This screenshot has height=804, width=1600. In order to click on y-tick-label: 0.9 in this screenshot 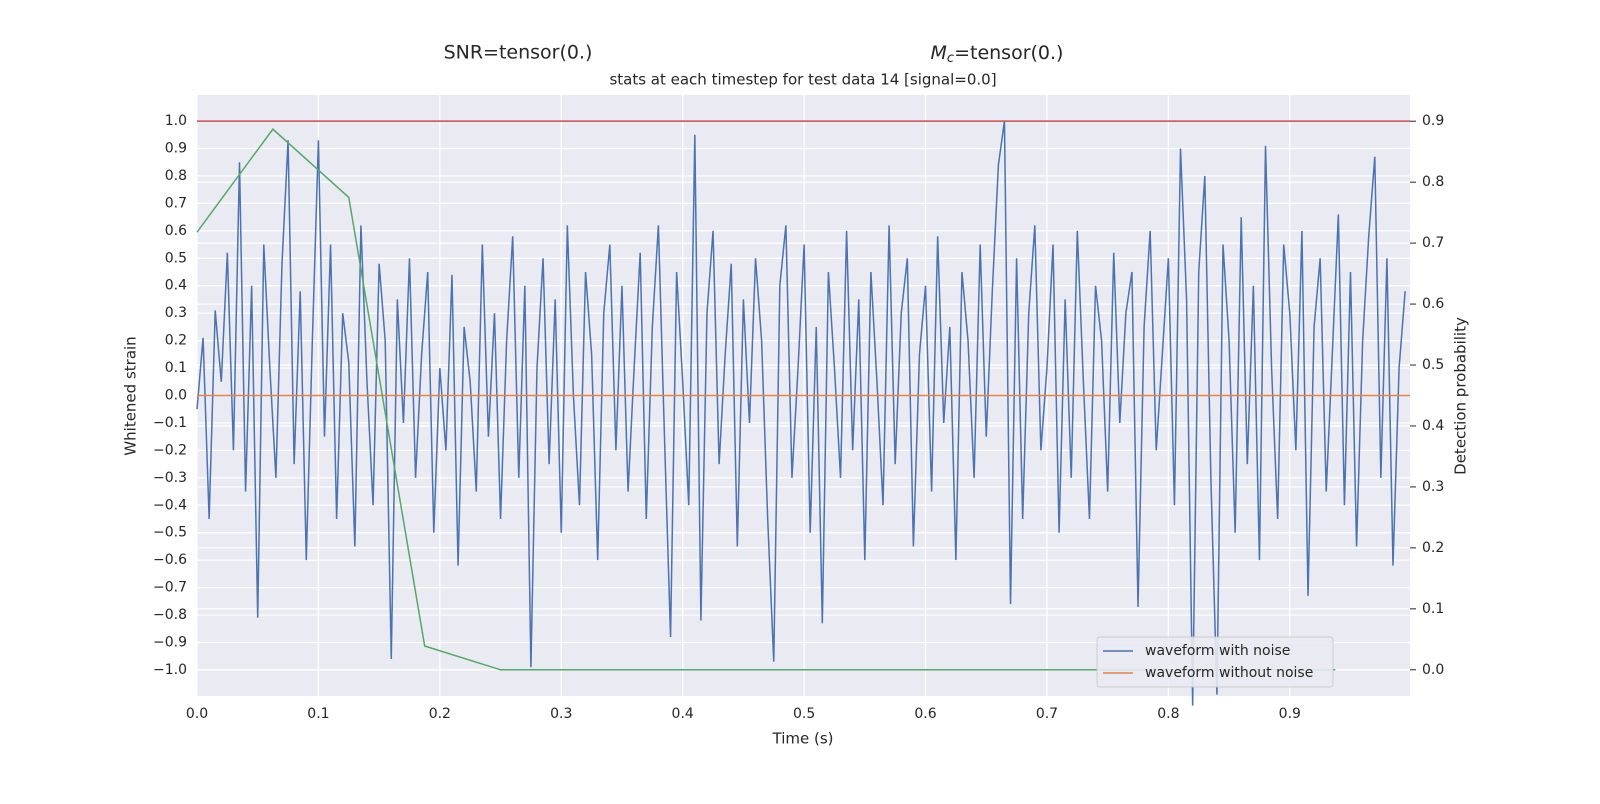, I will do `click(176, 149)`.